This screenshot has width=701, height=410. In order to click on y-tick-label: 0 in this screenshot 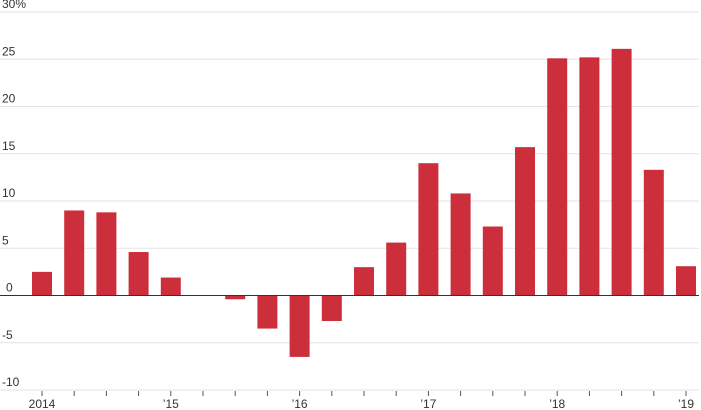, I will do `click(9, 288)`.